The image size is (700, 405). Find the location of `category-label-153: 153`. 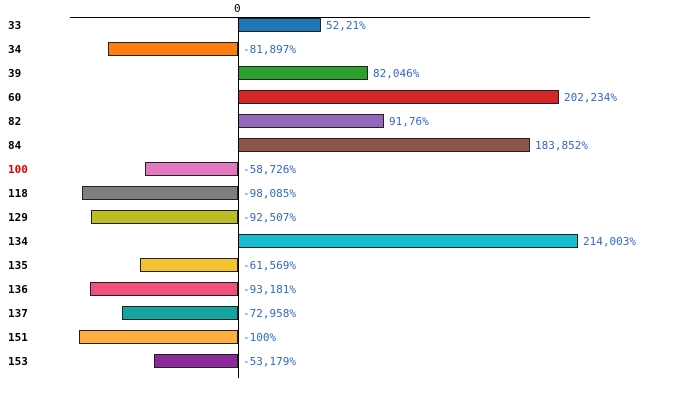

category-label-153: 153 is located at coordinates (18, 361).